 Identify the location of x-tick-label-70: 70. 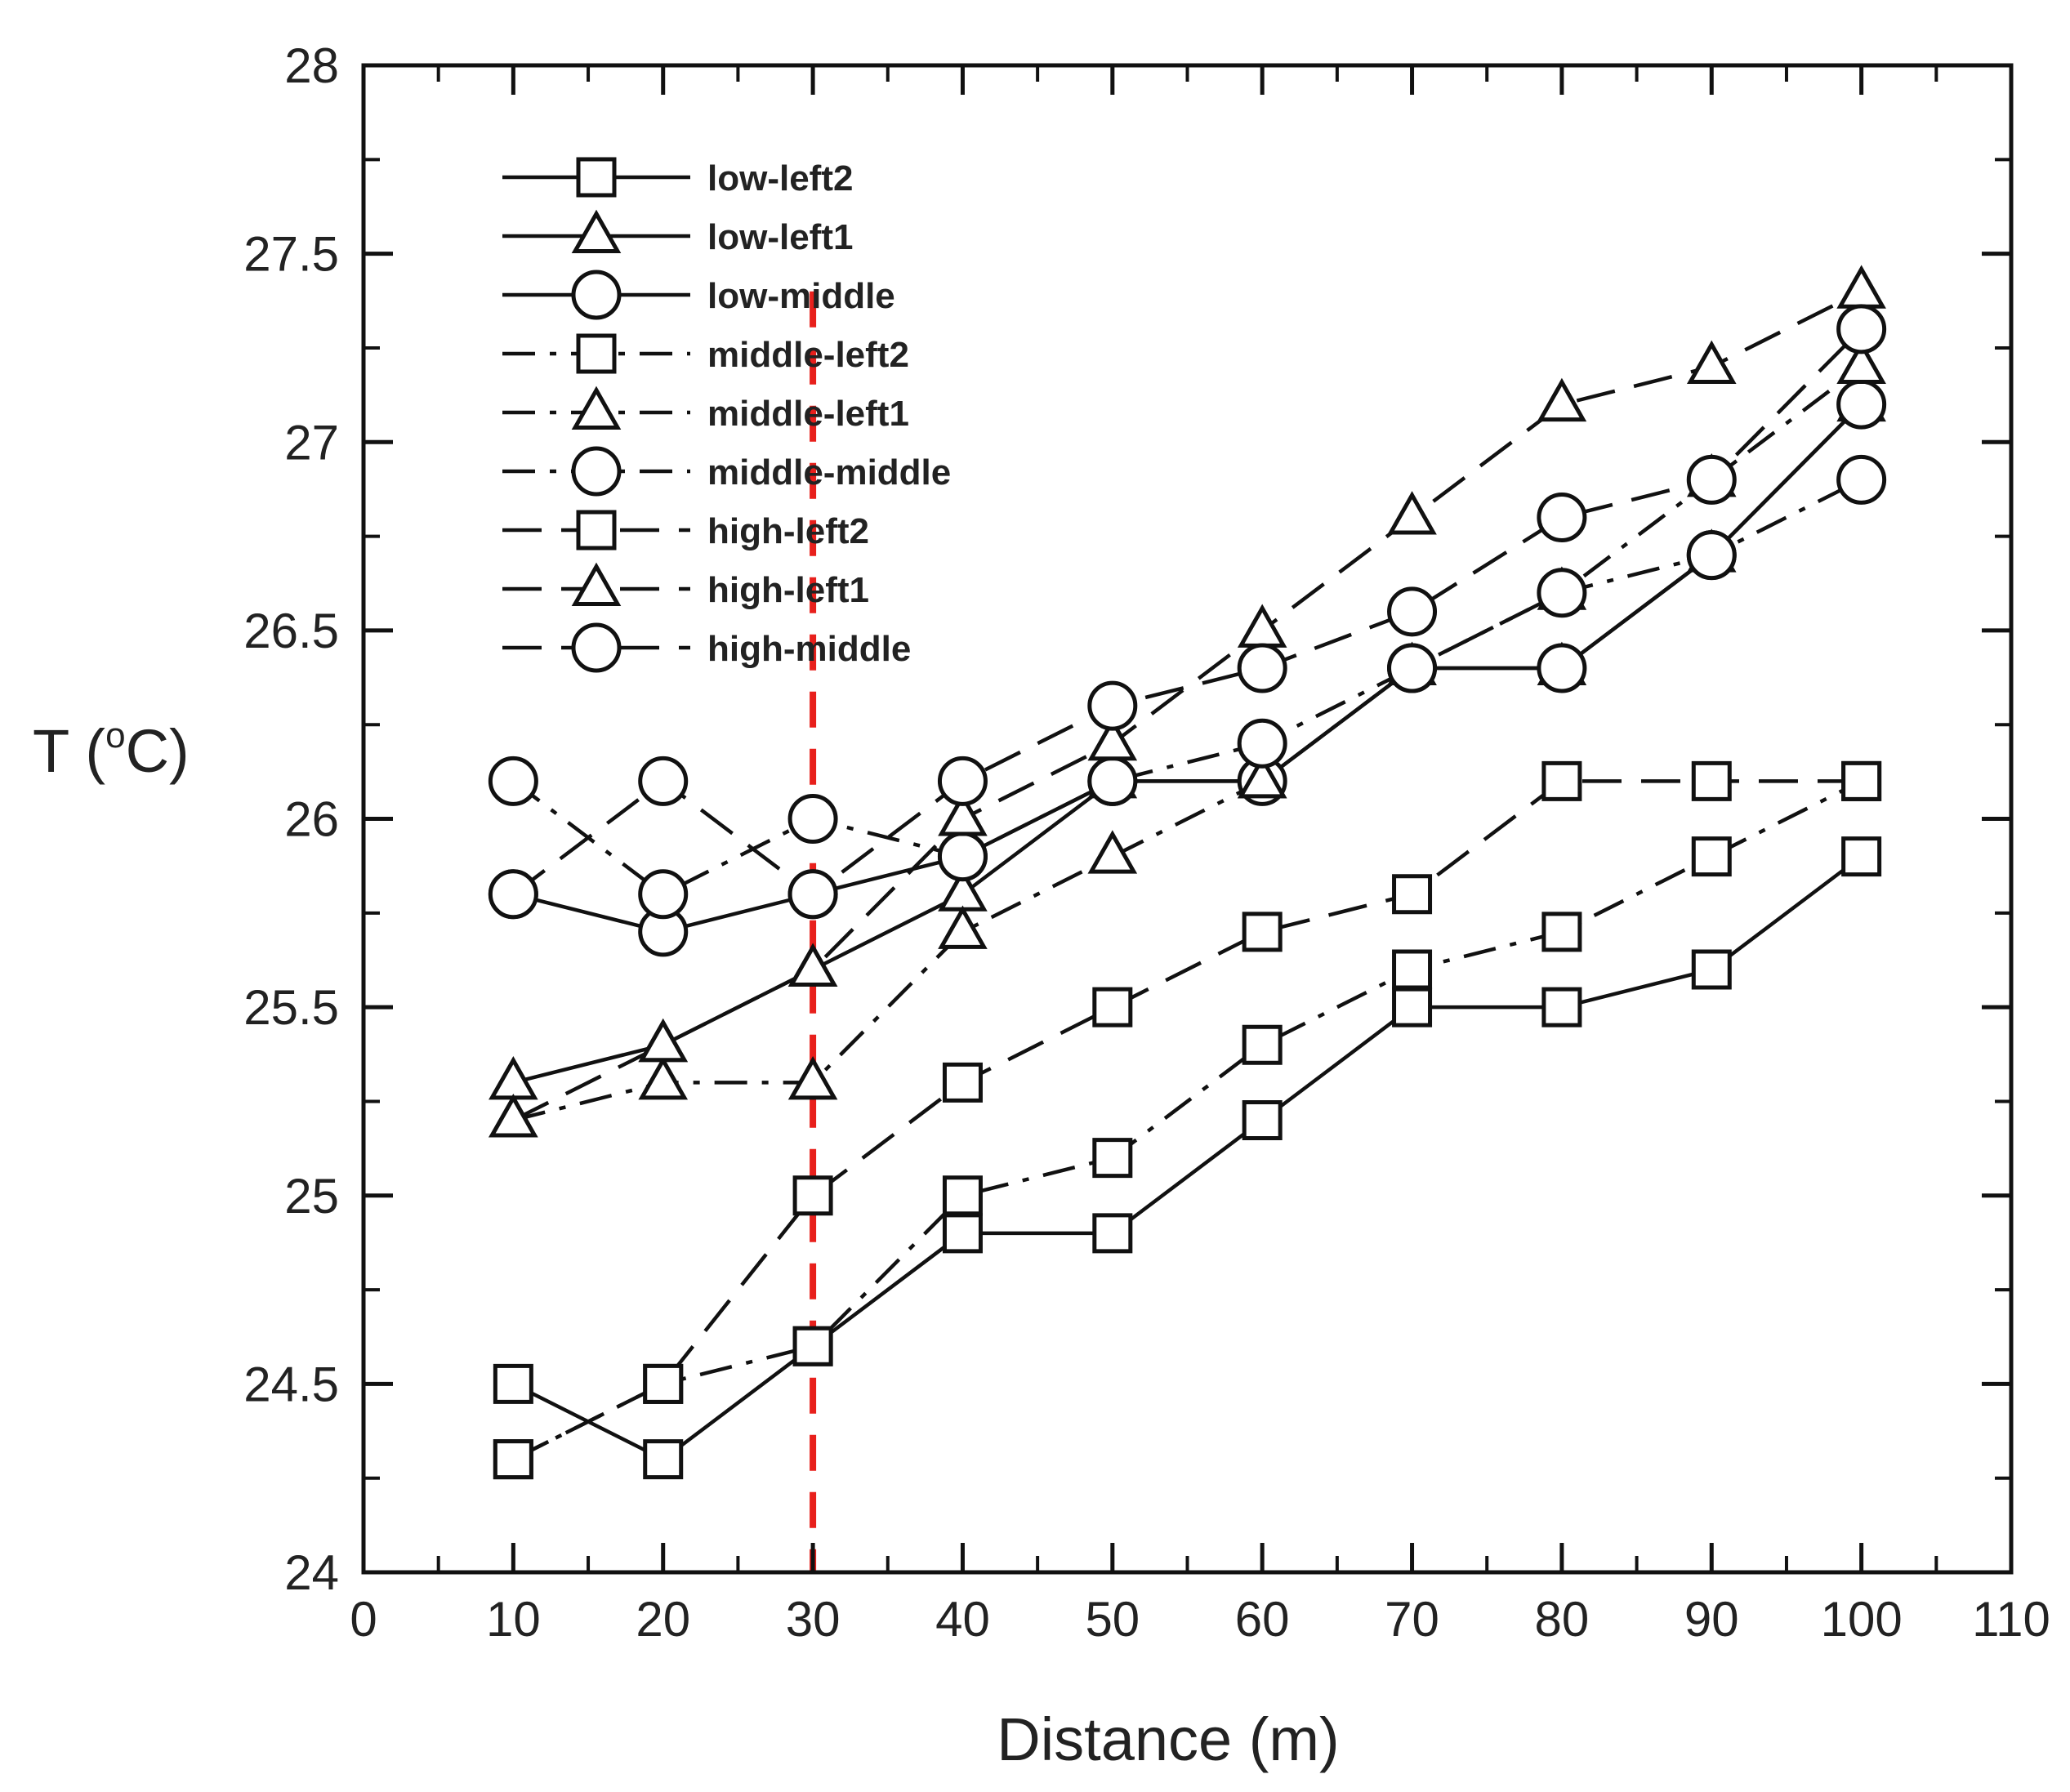
(1412, 1620).